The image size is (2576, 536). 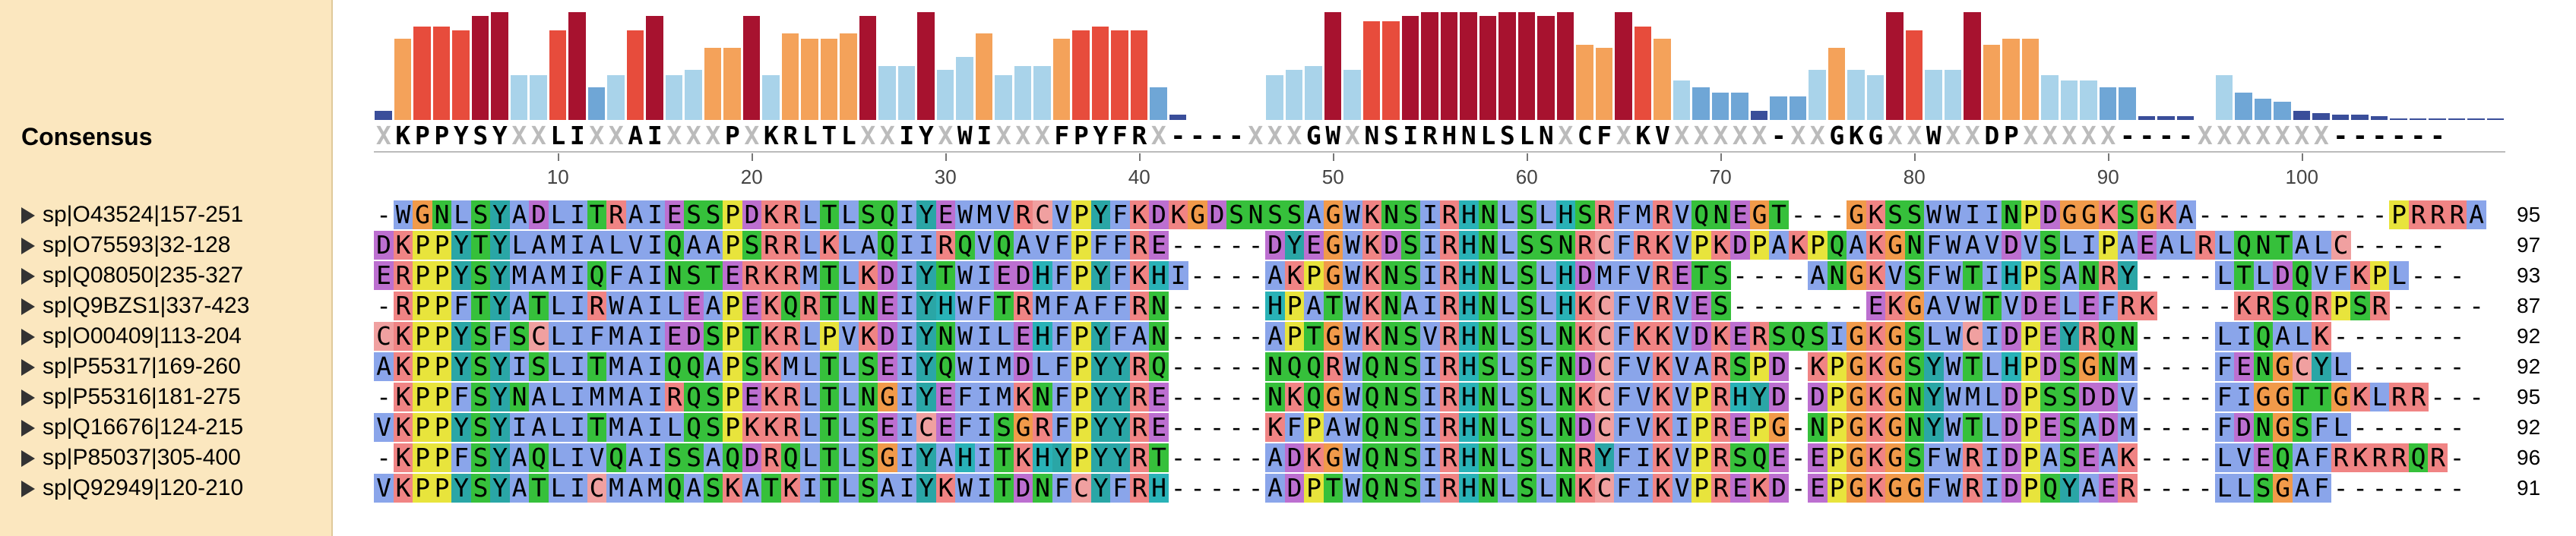 What do you see at coordinates (87, 136) in the screenshot?
I see `consensus-label: Consensus` at bounding box center [87, 136].